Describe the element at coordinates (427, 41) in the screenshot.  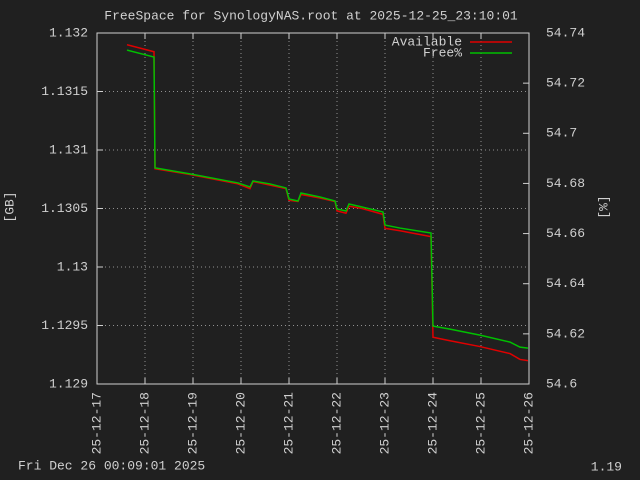
I see `legend-label: Available` at that location.